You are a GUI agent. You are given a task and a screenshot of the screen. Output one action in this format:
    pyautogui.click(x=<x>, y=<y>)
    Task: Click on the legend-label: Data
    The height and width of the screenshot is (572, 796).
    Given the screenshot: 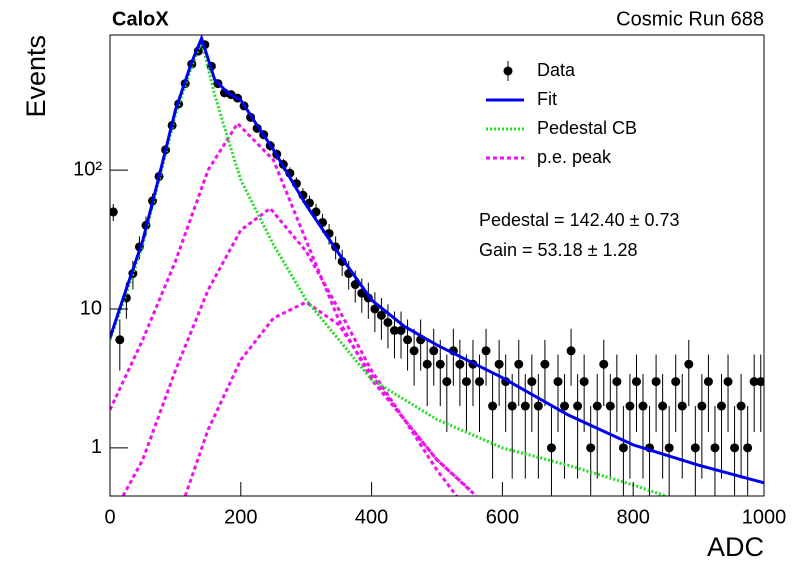 What is the action you would take?
    pyautogui.click(x=556, y=70)
    